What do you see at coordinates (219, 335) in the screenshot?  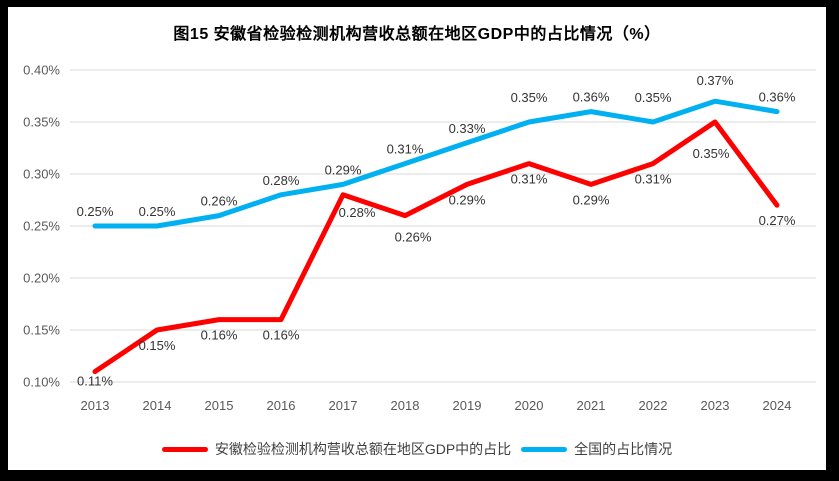 I see `data-label-anhui-2015: 0.16%` at bounding box center [219, 335].